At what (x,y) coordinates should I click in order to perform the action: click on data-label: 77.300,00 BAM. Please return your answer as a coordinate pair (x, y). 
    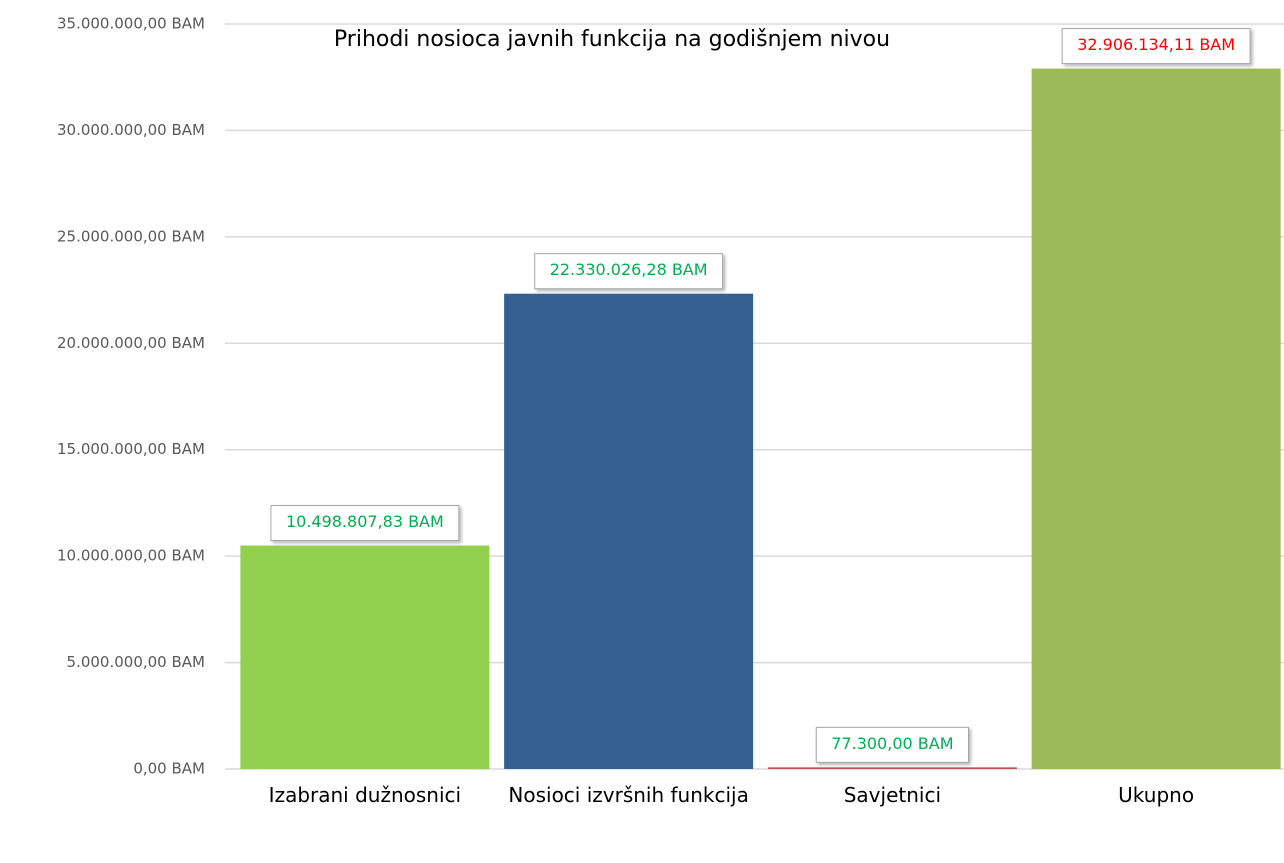
    Looking at the image, I should click on (892, 743).